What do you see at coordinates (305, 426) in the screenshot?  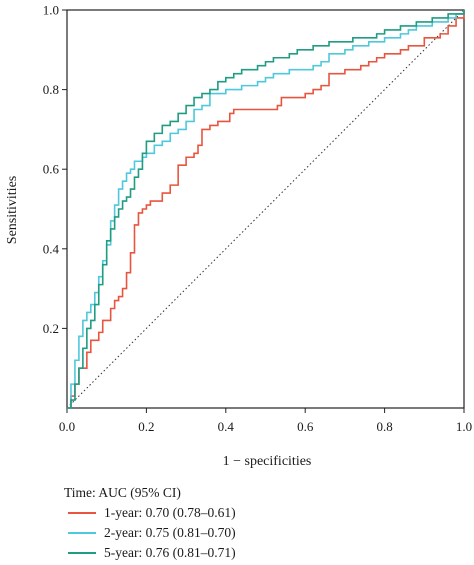 I see `x-tick-label: 0.6` at bounding box center [305, 426].